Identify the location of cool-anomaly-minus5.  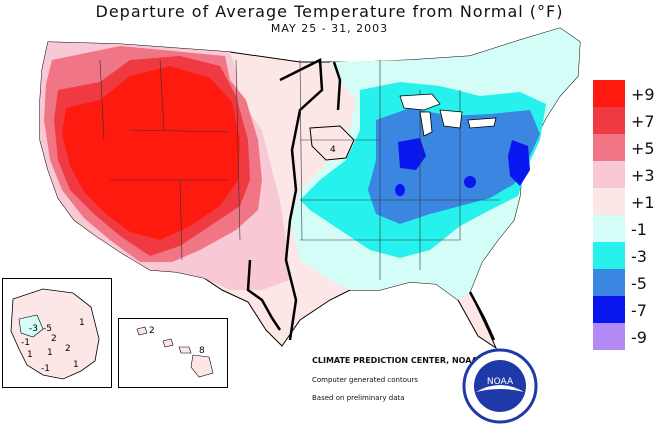
(454, 166).